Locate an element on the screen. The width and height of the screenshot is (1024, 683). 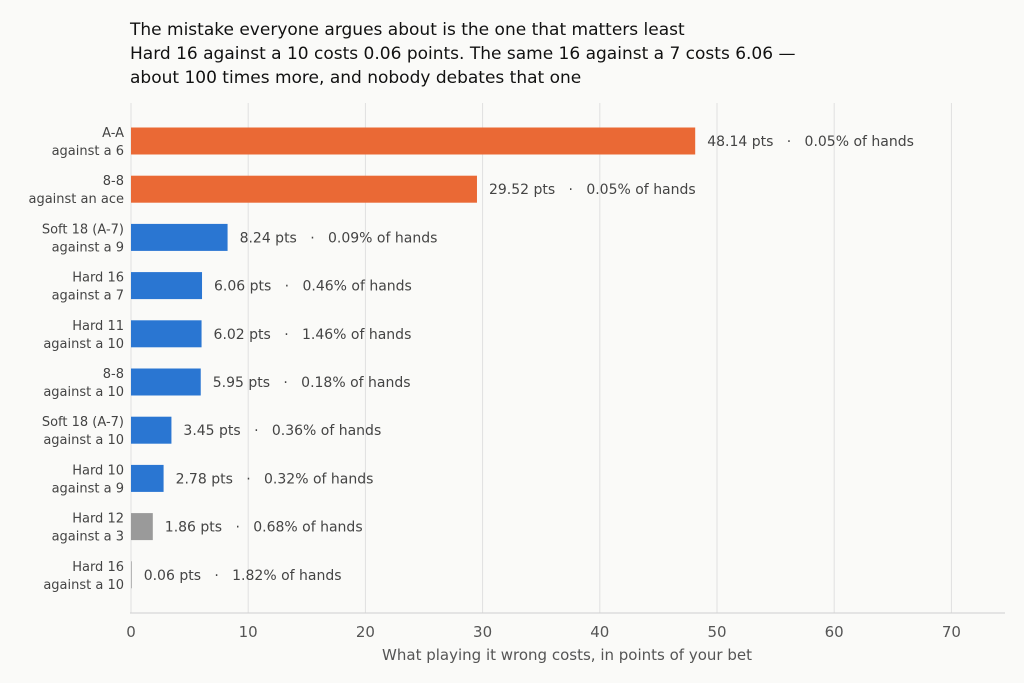
category-label: Hard 12 against a 3 is located at coordinates (88, 528).